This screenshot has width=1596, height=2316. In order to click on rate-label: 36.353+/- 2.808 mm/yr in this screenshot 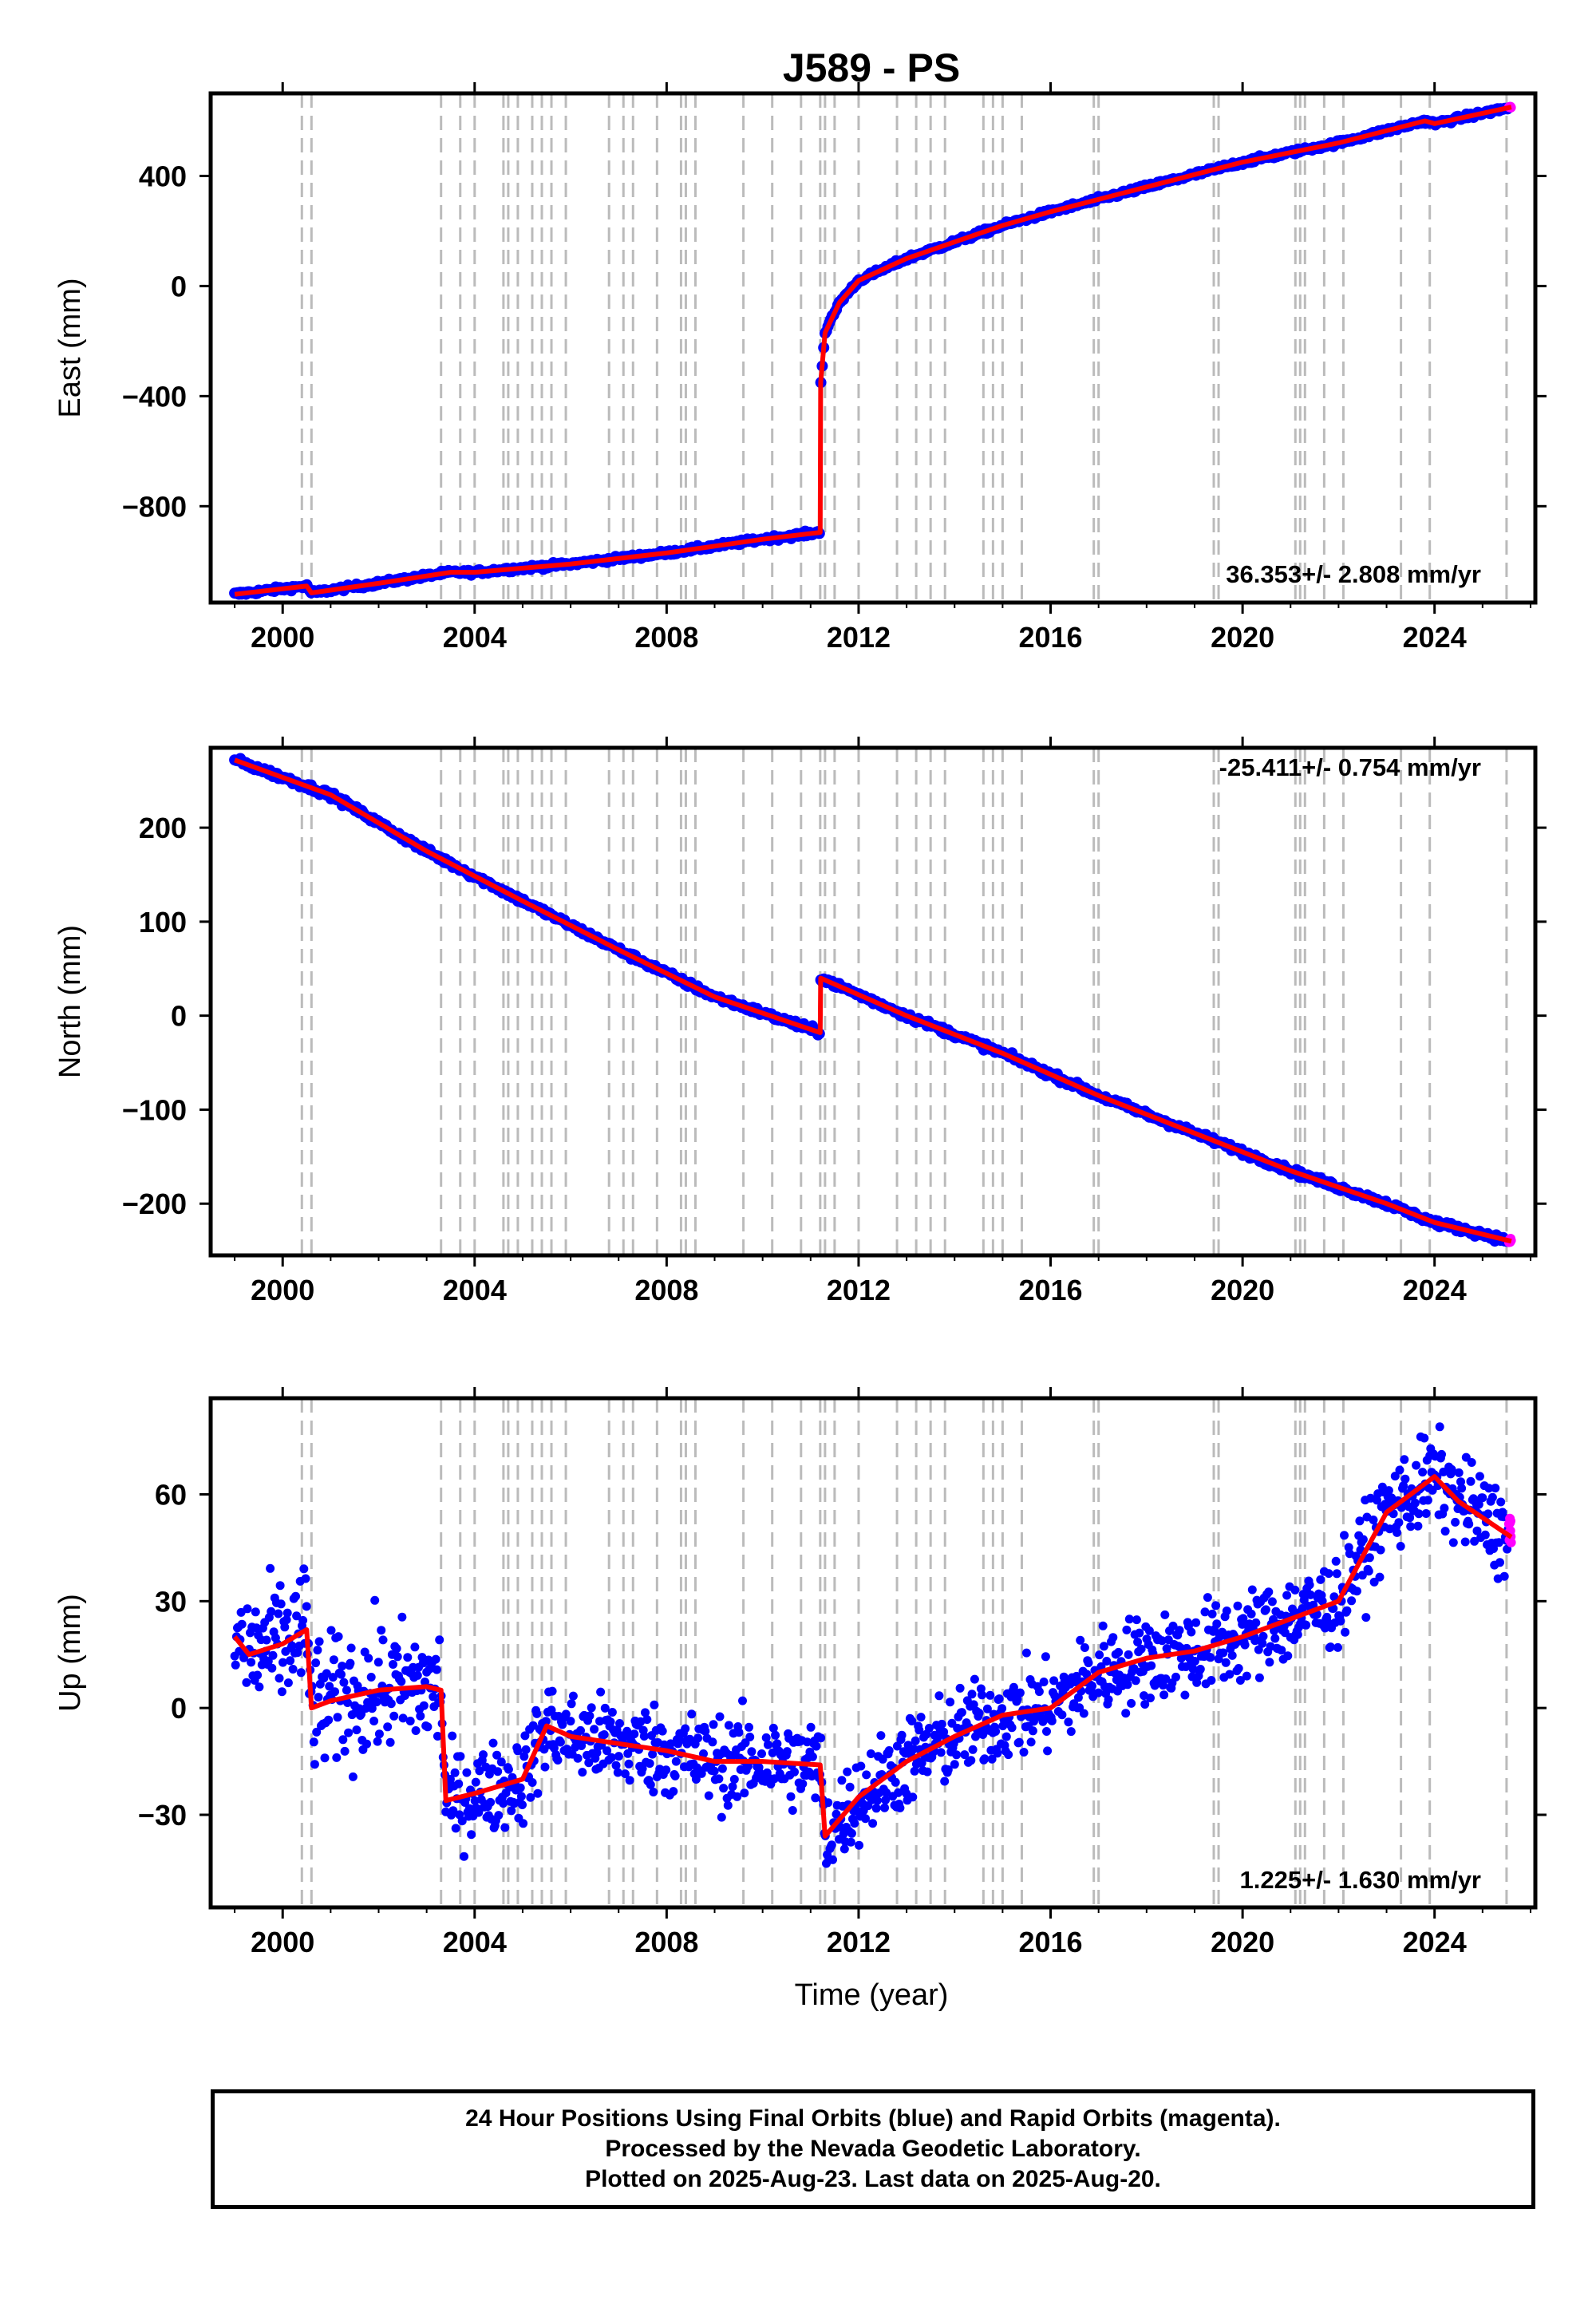, I will do `click(1353, 574)`.